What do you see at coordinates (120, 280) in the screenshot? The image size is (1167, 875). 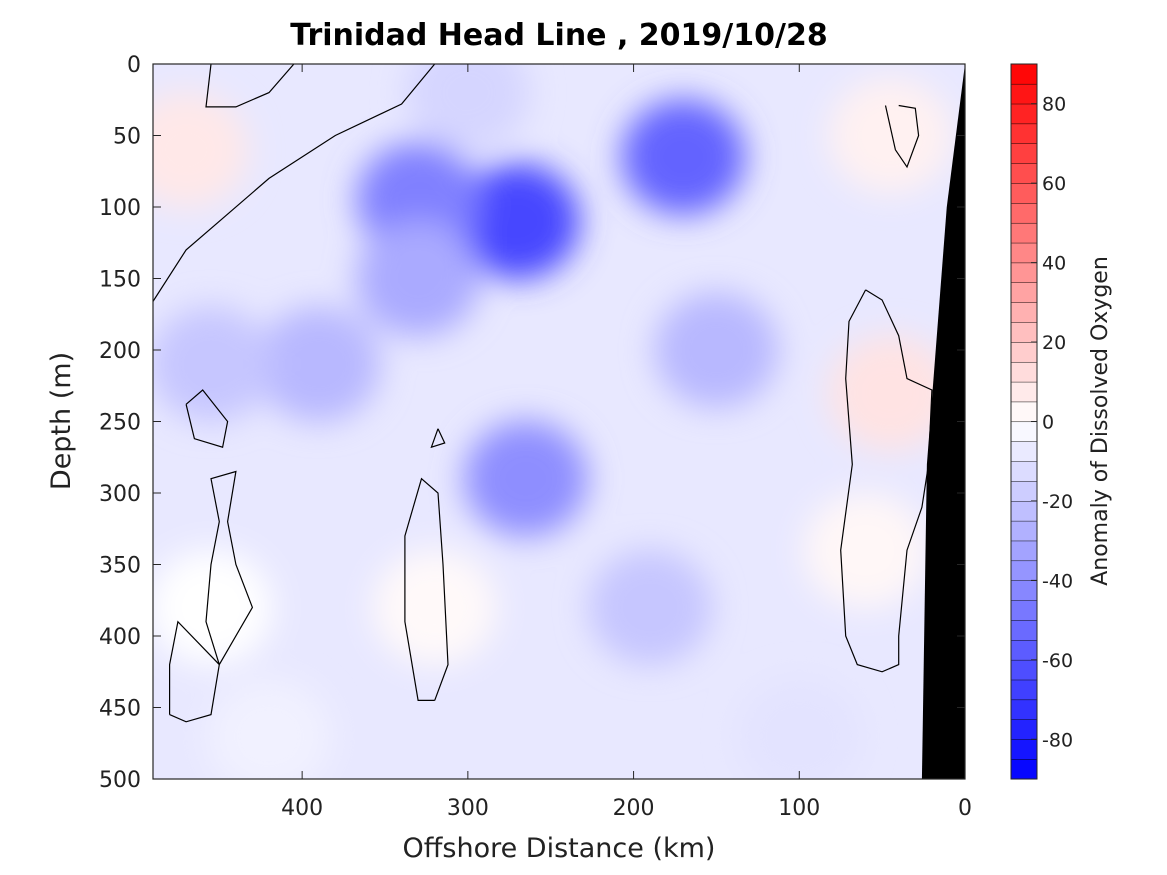 I see `y-tick-label: 150` at bounding box center [120, 280].